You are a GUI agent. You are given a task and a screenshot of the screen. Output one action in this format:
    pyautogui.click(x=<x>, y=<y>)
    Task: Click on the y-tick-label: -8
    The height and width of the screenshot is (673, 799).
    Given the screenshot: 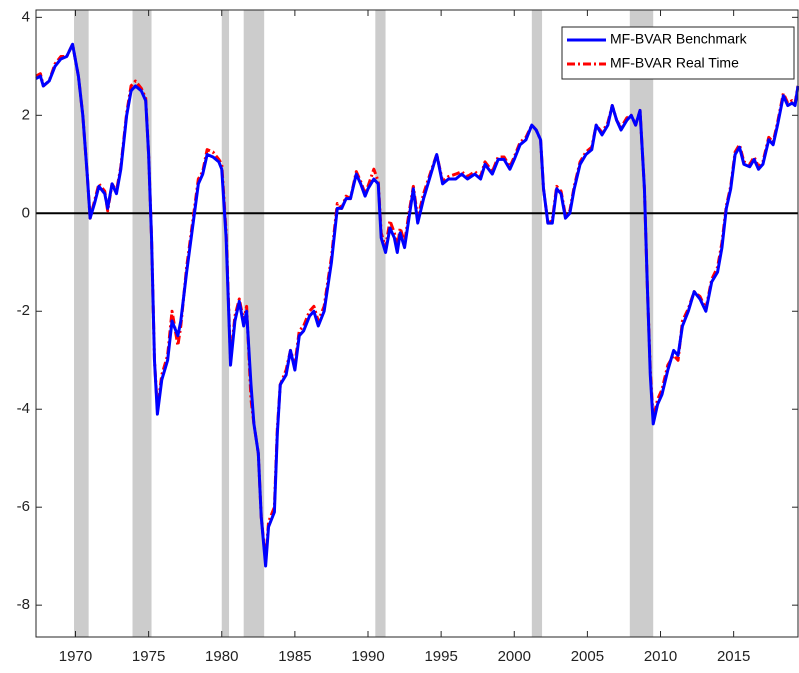 What is the action you would take?
    pyautogui.click(x=23, y=604)
    